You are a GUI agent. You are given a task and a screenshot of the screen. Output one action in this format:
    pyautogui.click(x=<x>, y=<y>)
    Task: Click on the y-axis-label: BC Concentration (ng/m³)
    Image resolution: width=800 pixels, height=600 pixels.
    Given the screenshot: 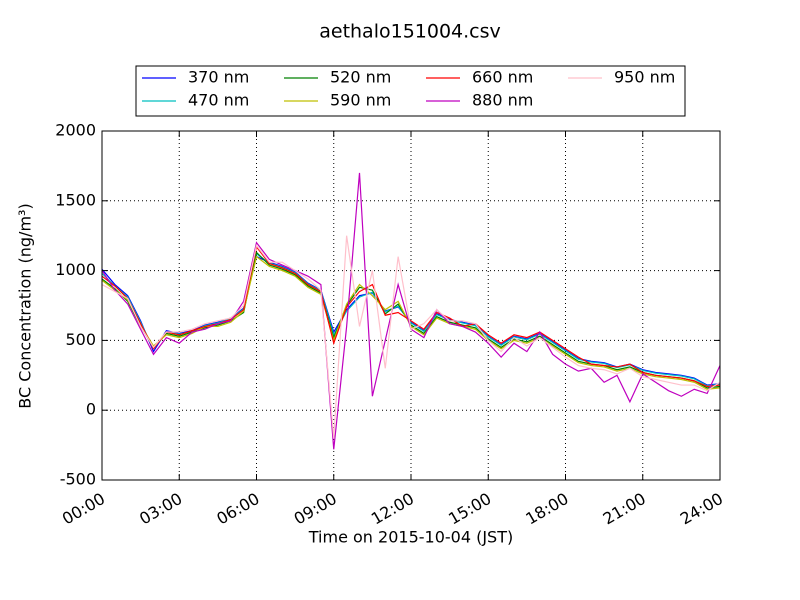 What is the action you would take?
    pyautogui.click(x=25, y=305)
    